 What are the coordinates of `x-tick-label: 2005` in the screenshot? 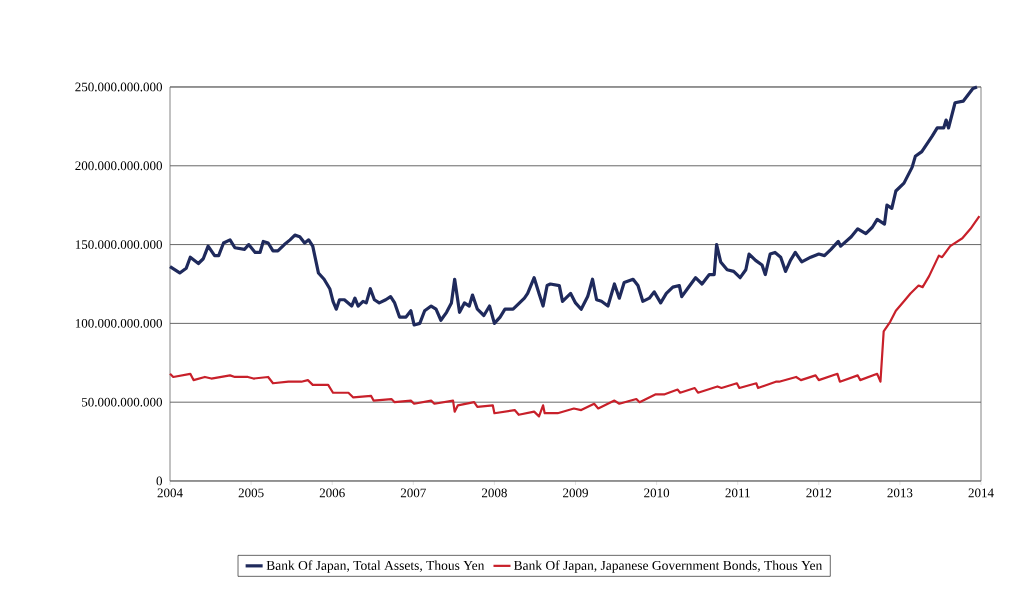 It's located at (251, 493).